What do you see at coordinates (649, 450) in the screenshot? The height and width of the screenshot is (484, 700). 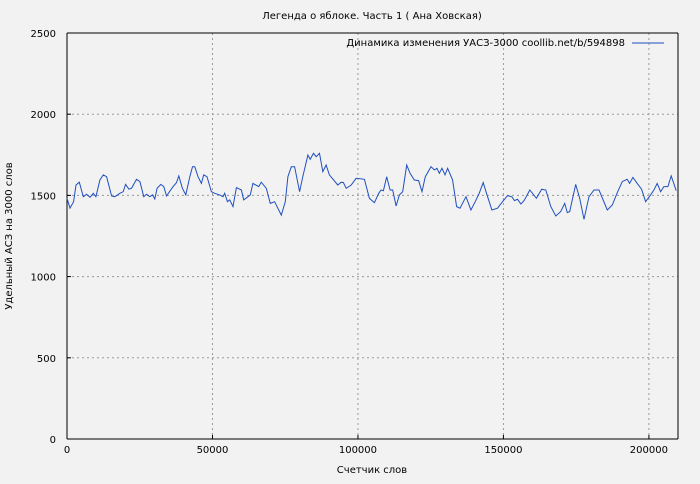 I see `x-tick-label: 200000` at bounding box center [649, 450].